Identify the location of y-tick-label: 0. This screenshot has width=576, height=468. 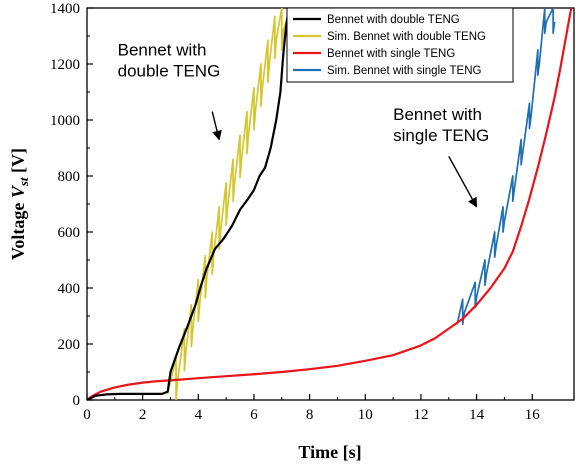
(77, 401).